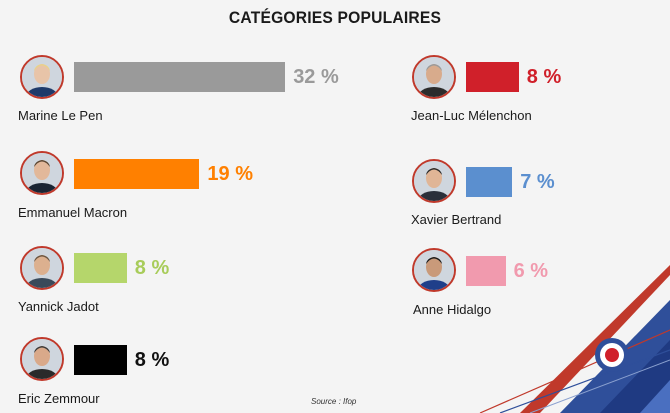  Describe the element at coordinates (531, 271) in the screenshot. I see `value-label-anne-hidalgo: 6 %` at that location.